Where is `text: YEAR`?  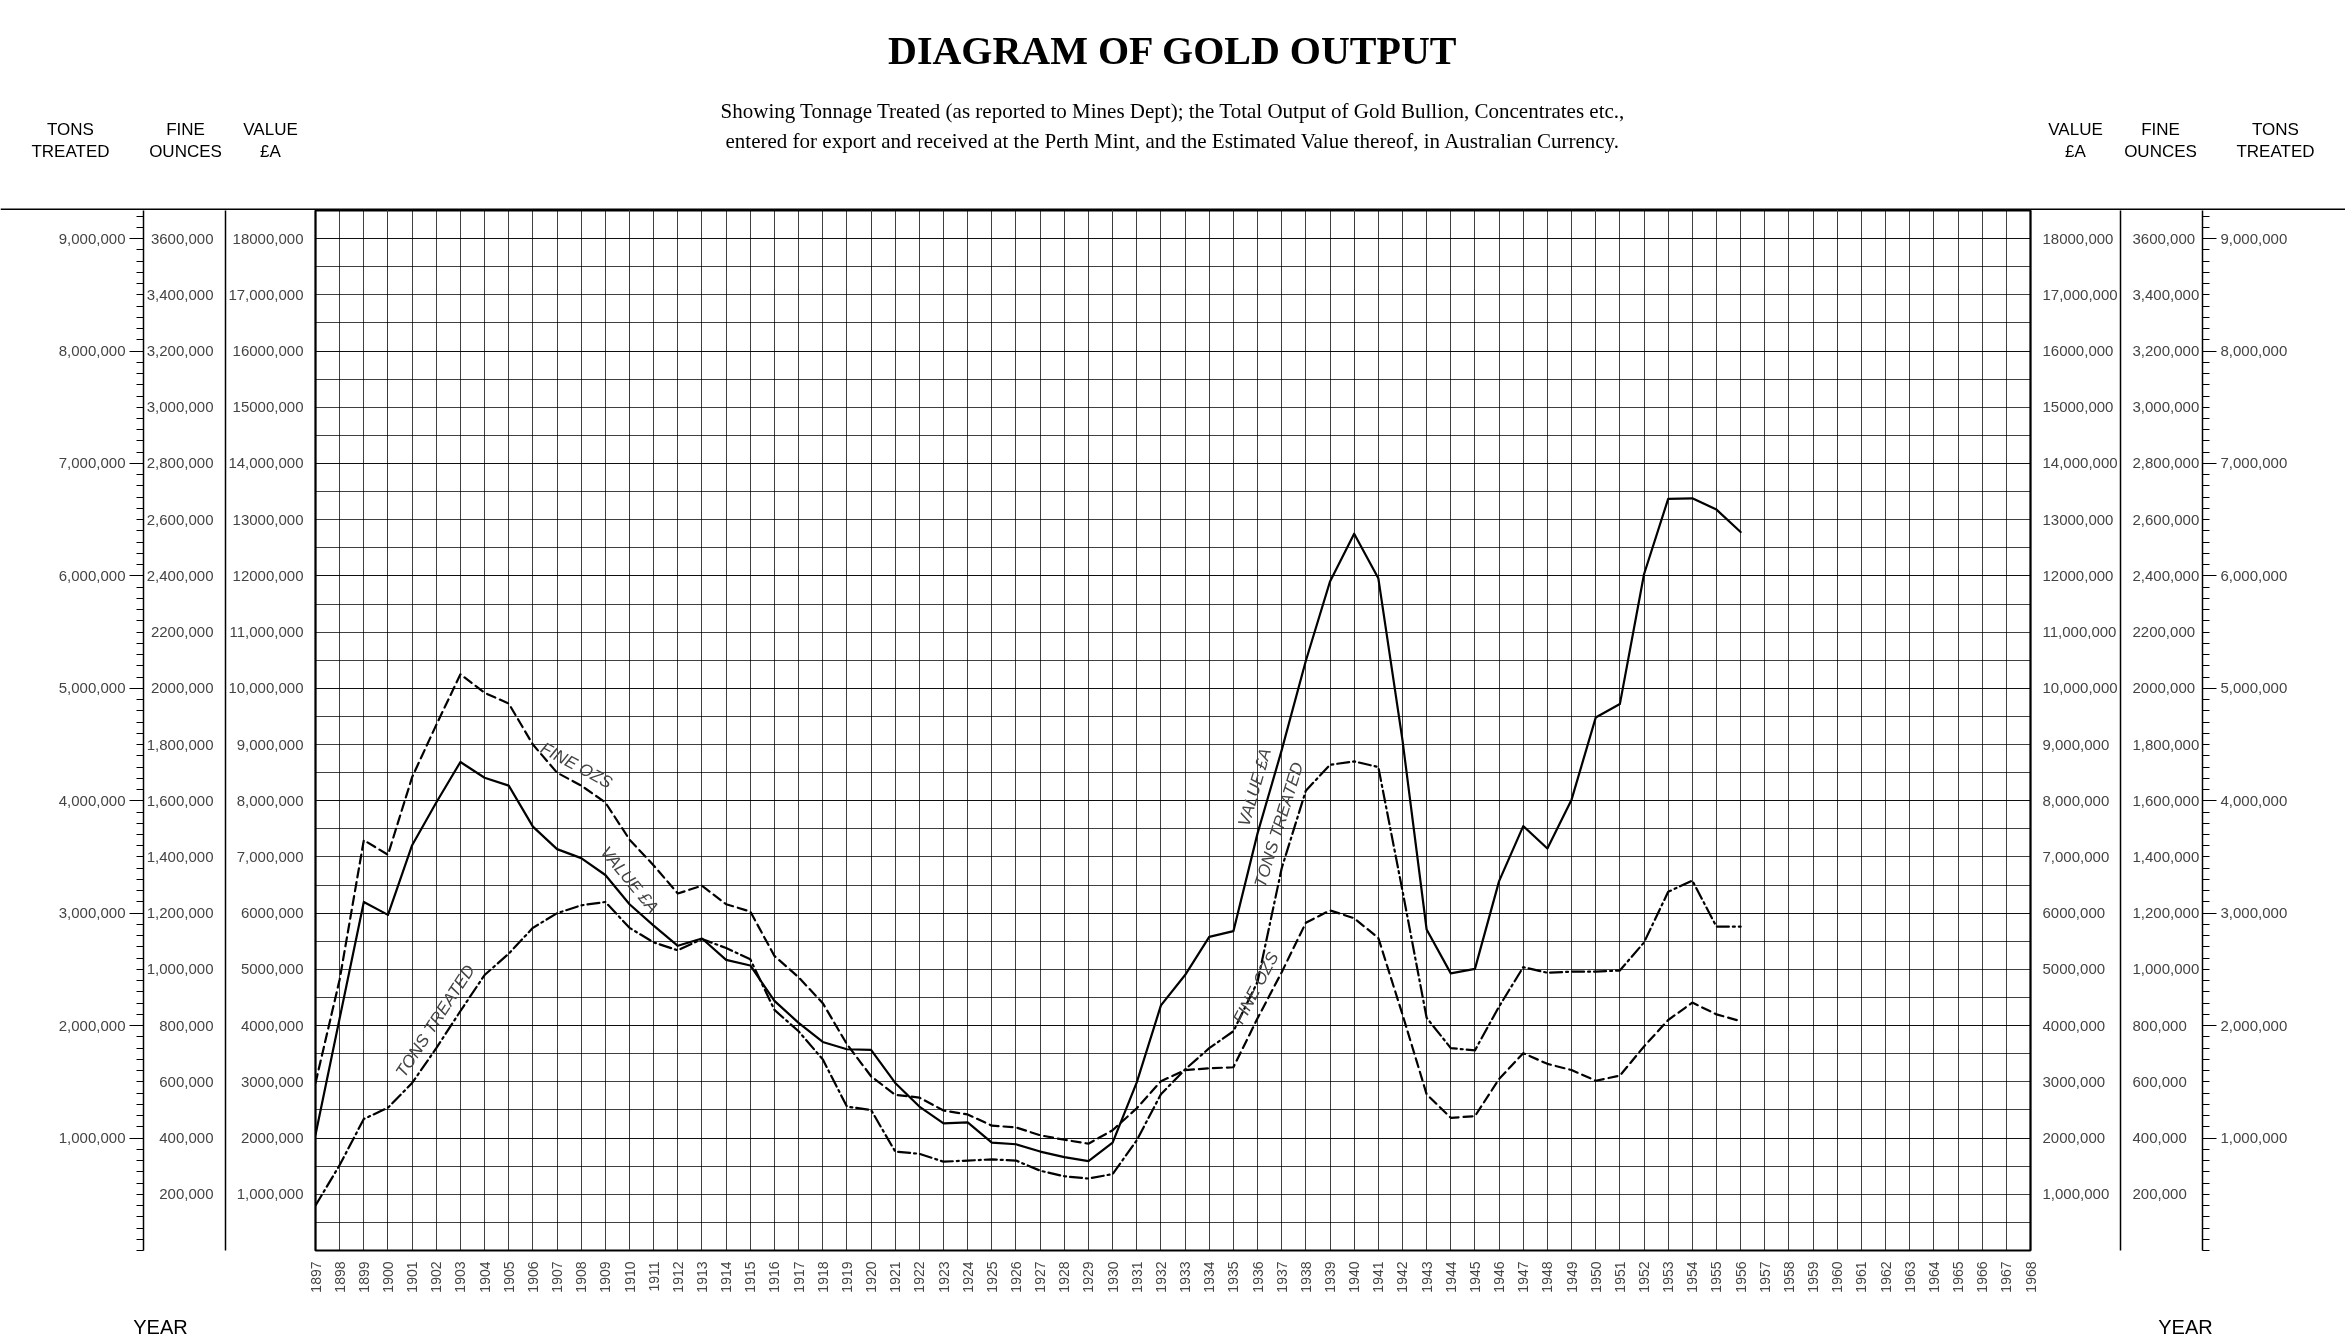 text: YEAR is located at coordinates (2185, 1326).